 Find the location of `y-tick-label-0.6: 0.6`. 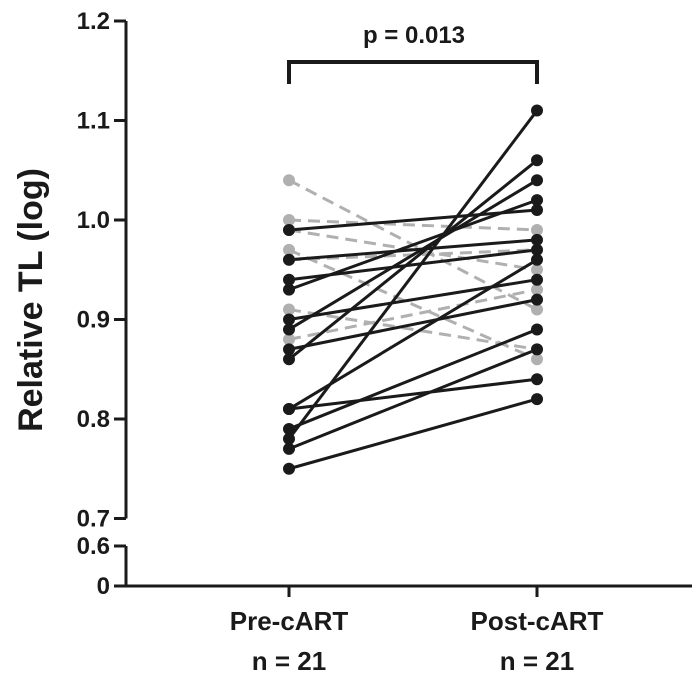

y-tick-label-0.6: 0.6 is located at coordinates (93, 546).